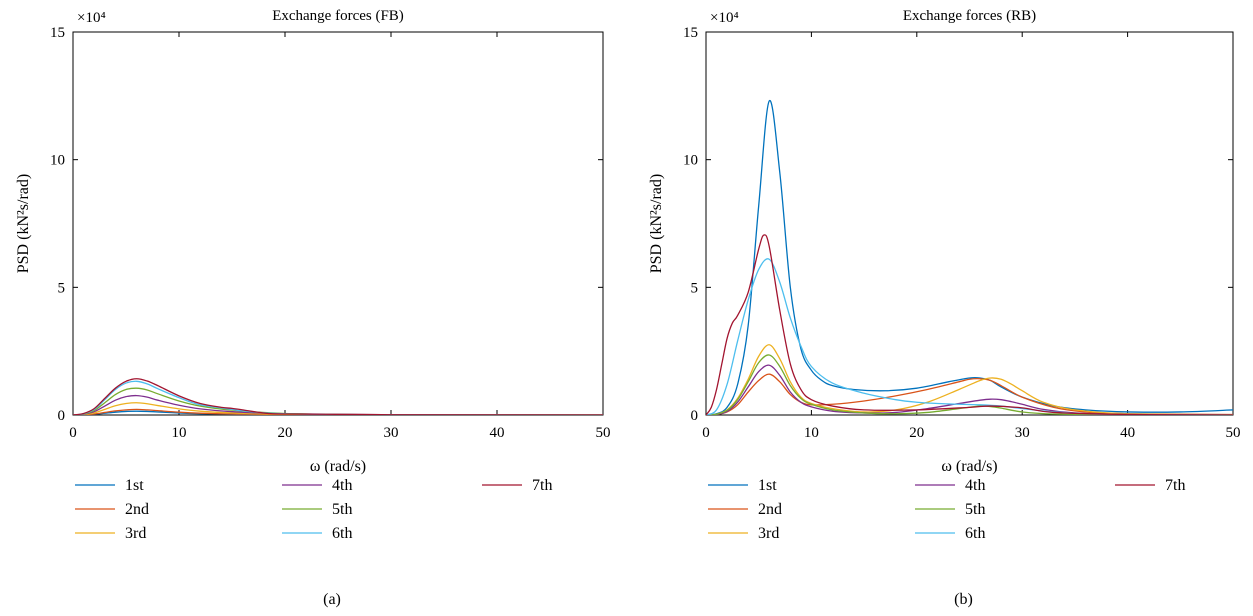 The height and width of the screenshot is (616, 1253). I want to click on chart-title: Exchange forces (RB), so click(969, 16).